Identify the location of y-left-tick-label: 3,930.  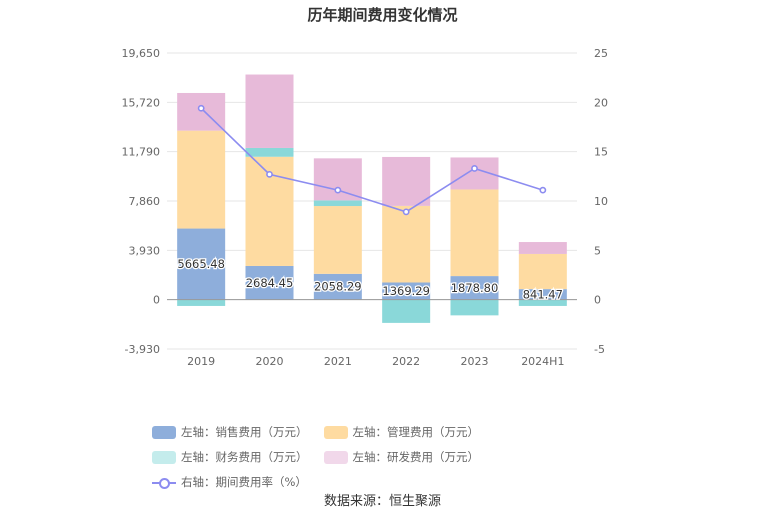
(145, 250).